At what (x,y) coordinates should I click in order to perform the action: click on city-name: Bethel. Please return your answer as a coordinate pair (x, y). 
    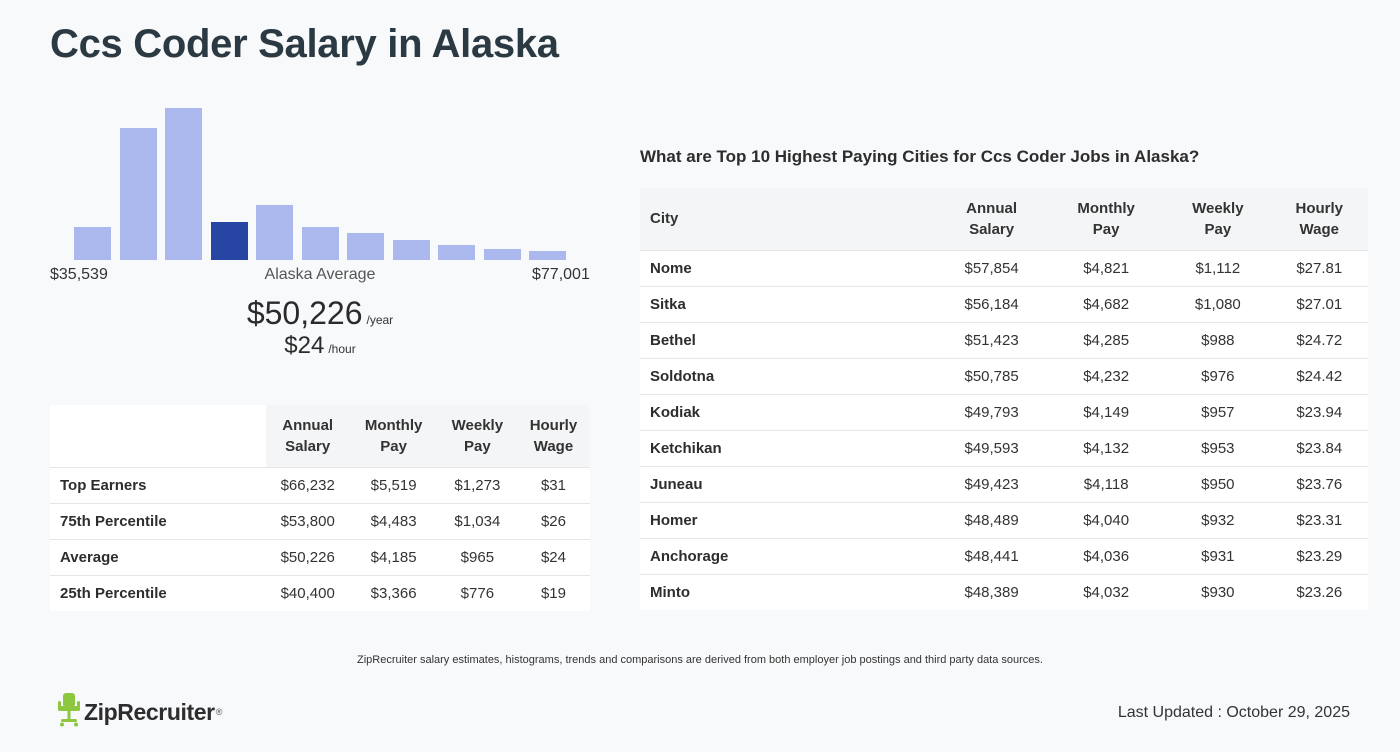
    Looking at the image, I should click on (788, 340).